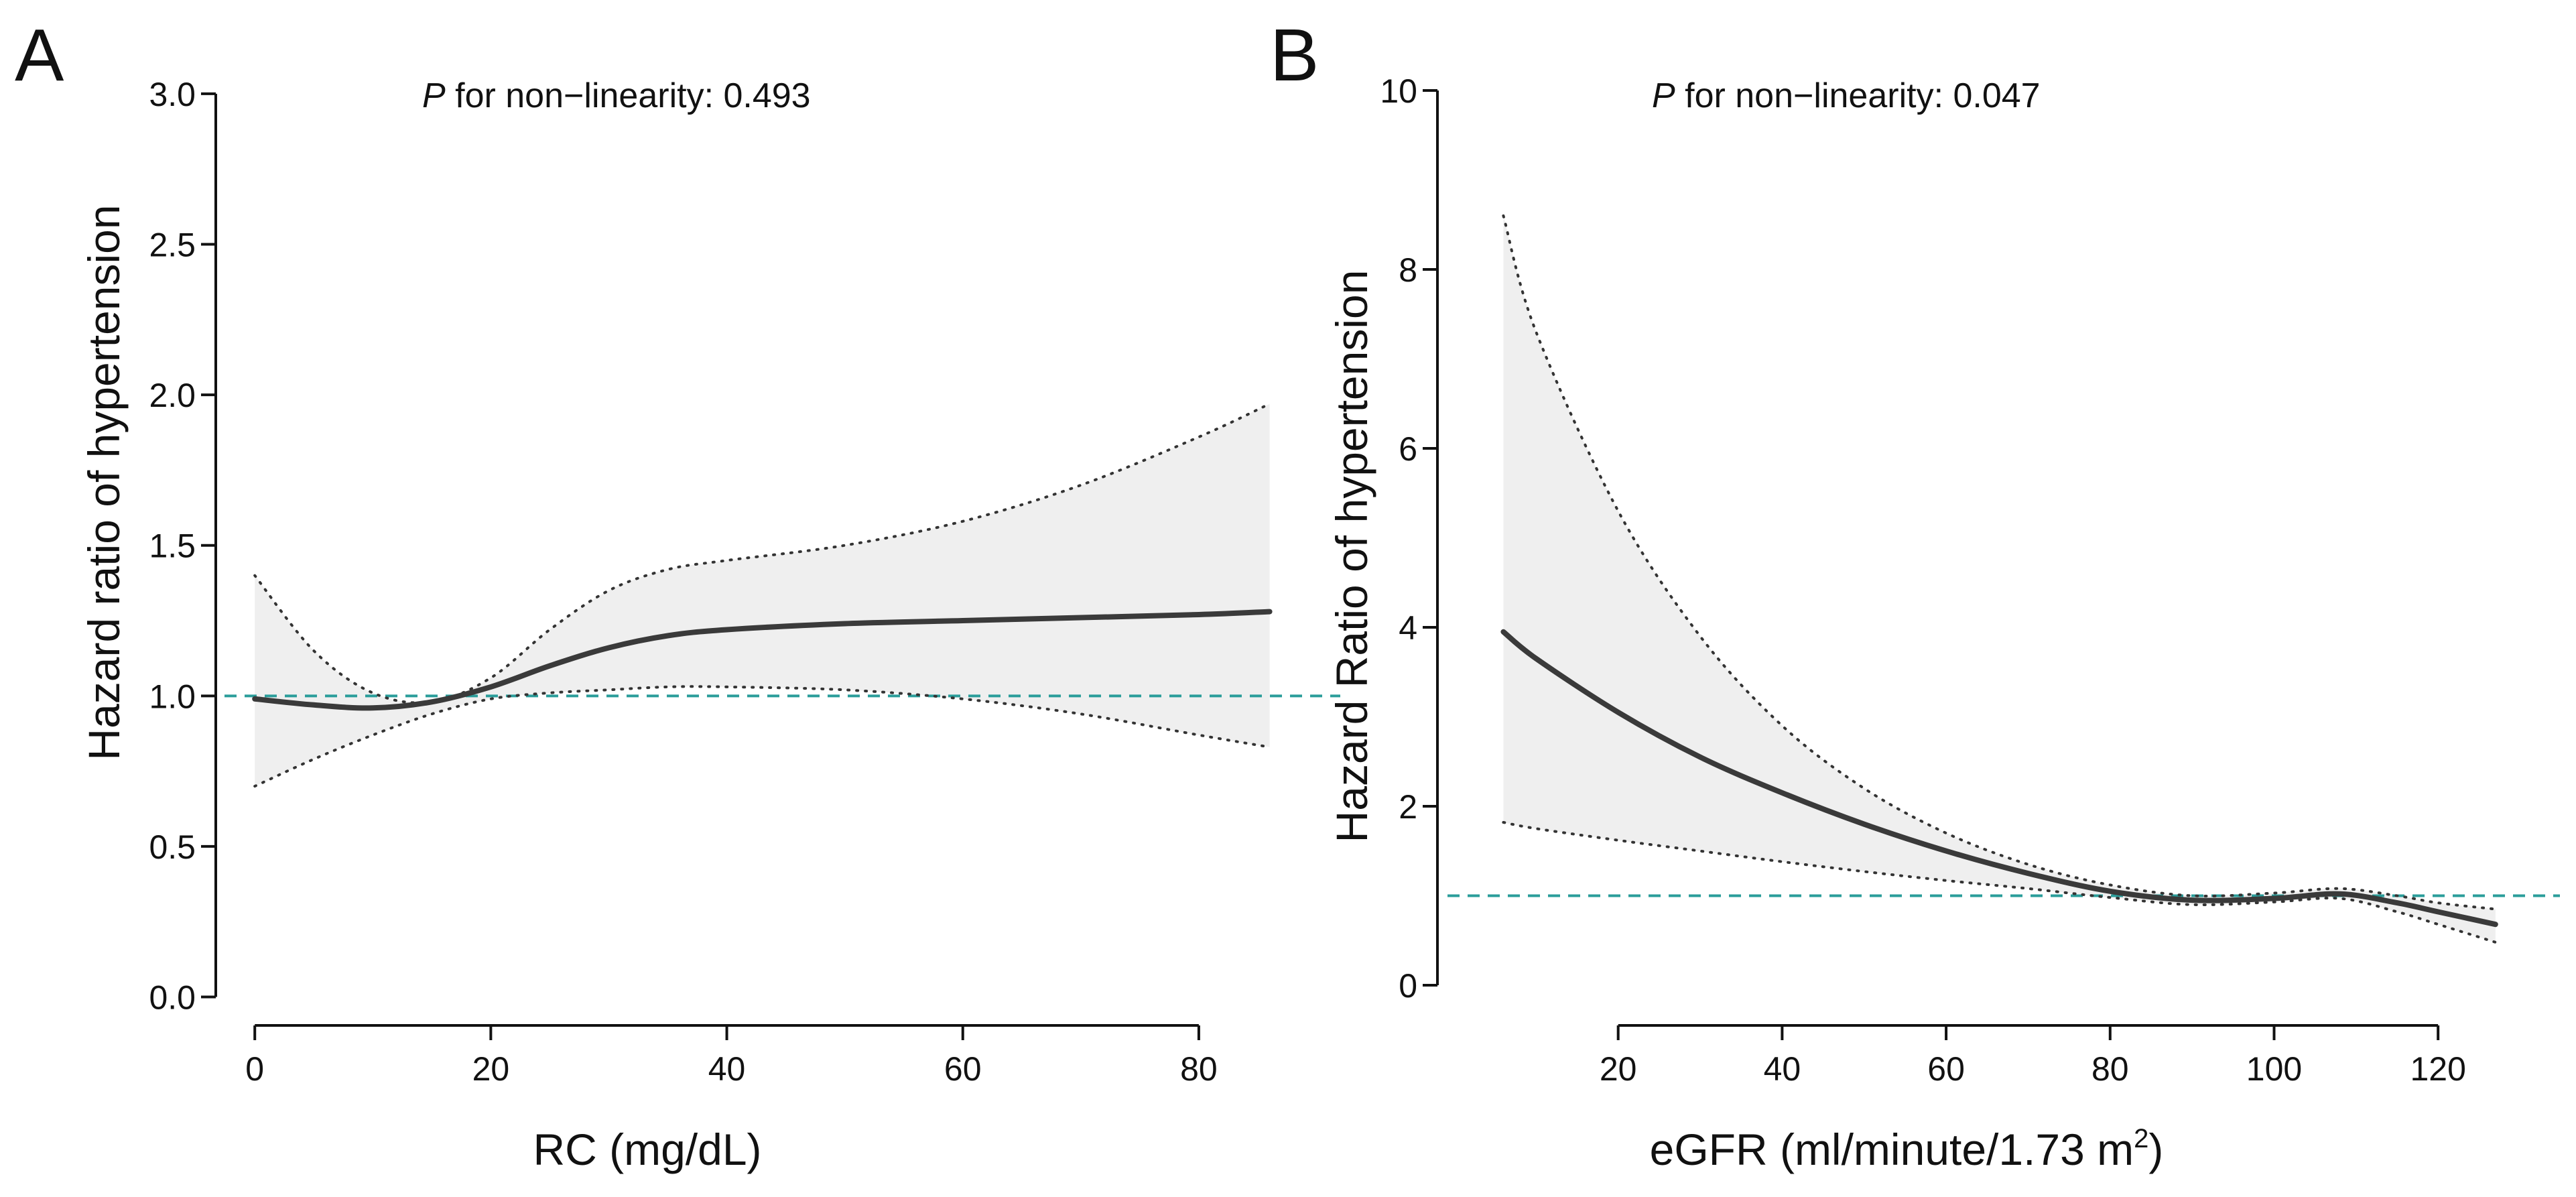  Describe the element at coordinates (1858, 95) in the screenshot. I see `annotation-text-b: for non−linearity: 0.047` at that location.